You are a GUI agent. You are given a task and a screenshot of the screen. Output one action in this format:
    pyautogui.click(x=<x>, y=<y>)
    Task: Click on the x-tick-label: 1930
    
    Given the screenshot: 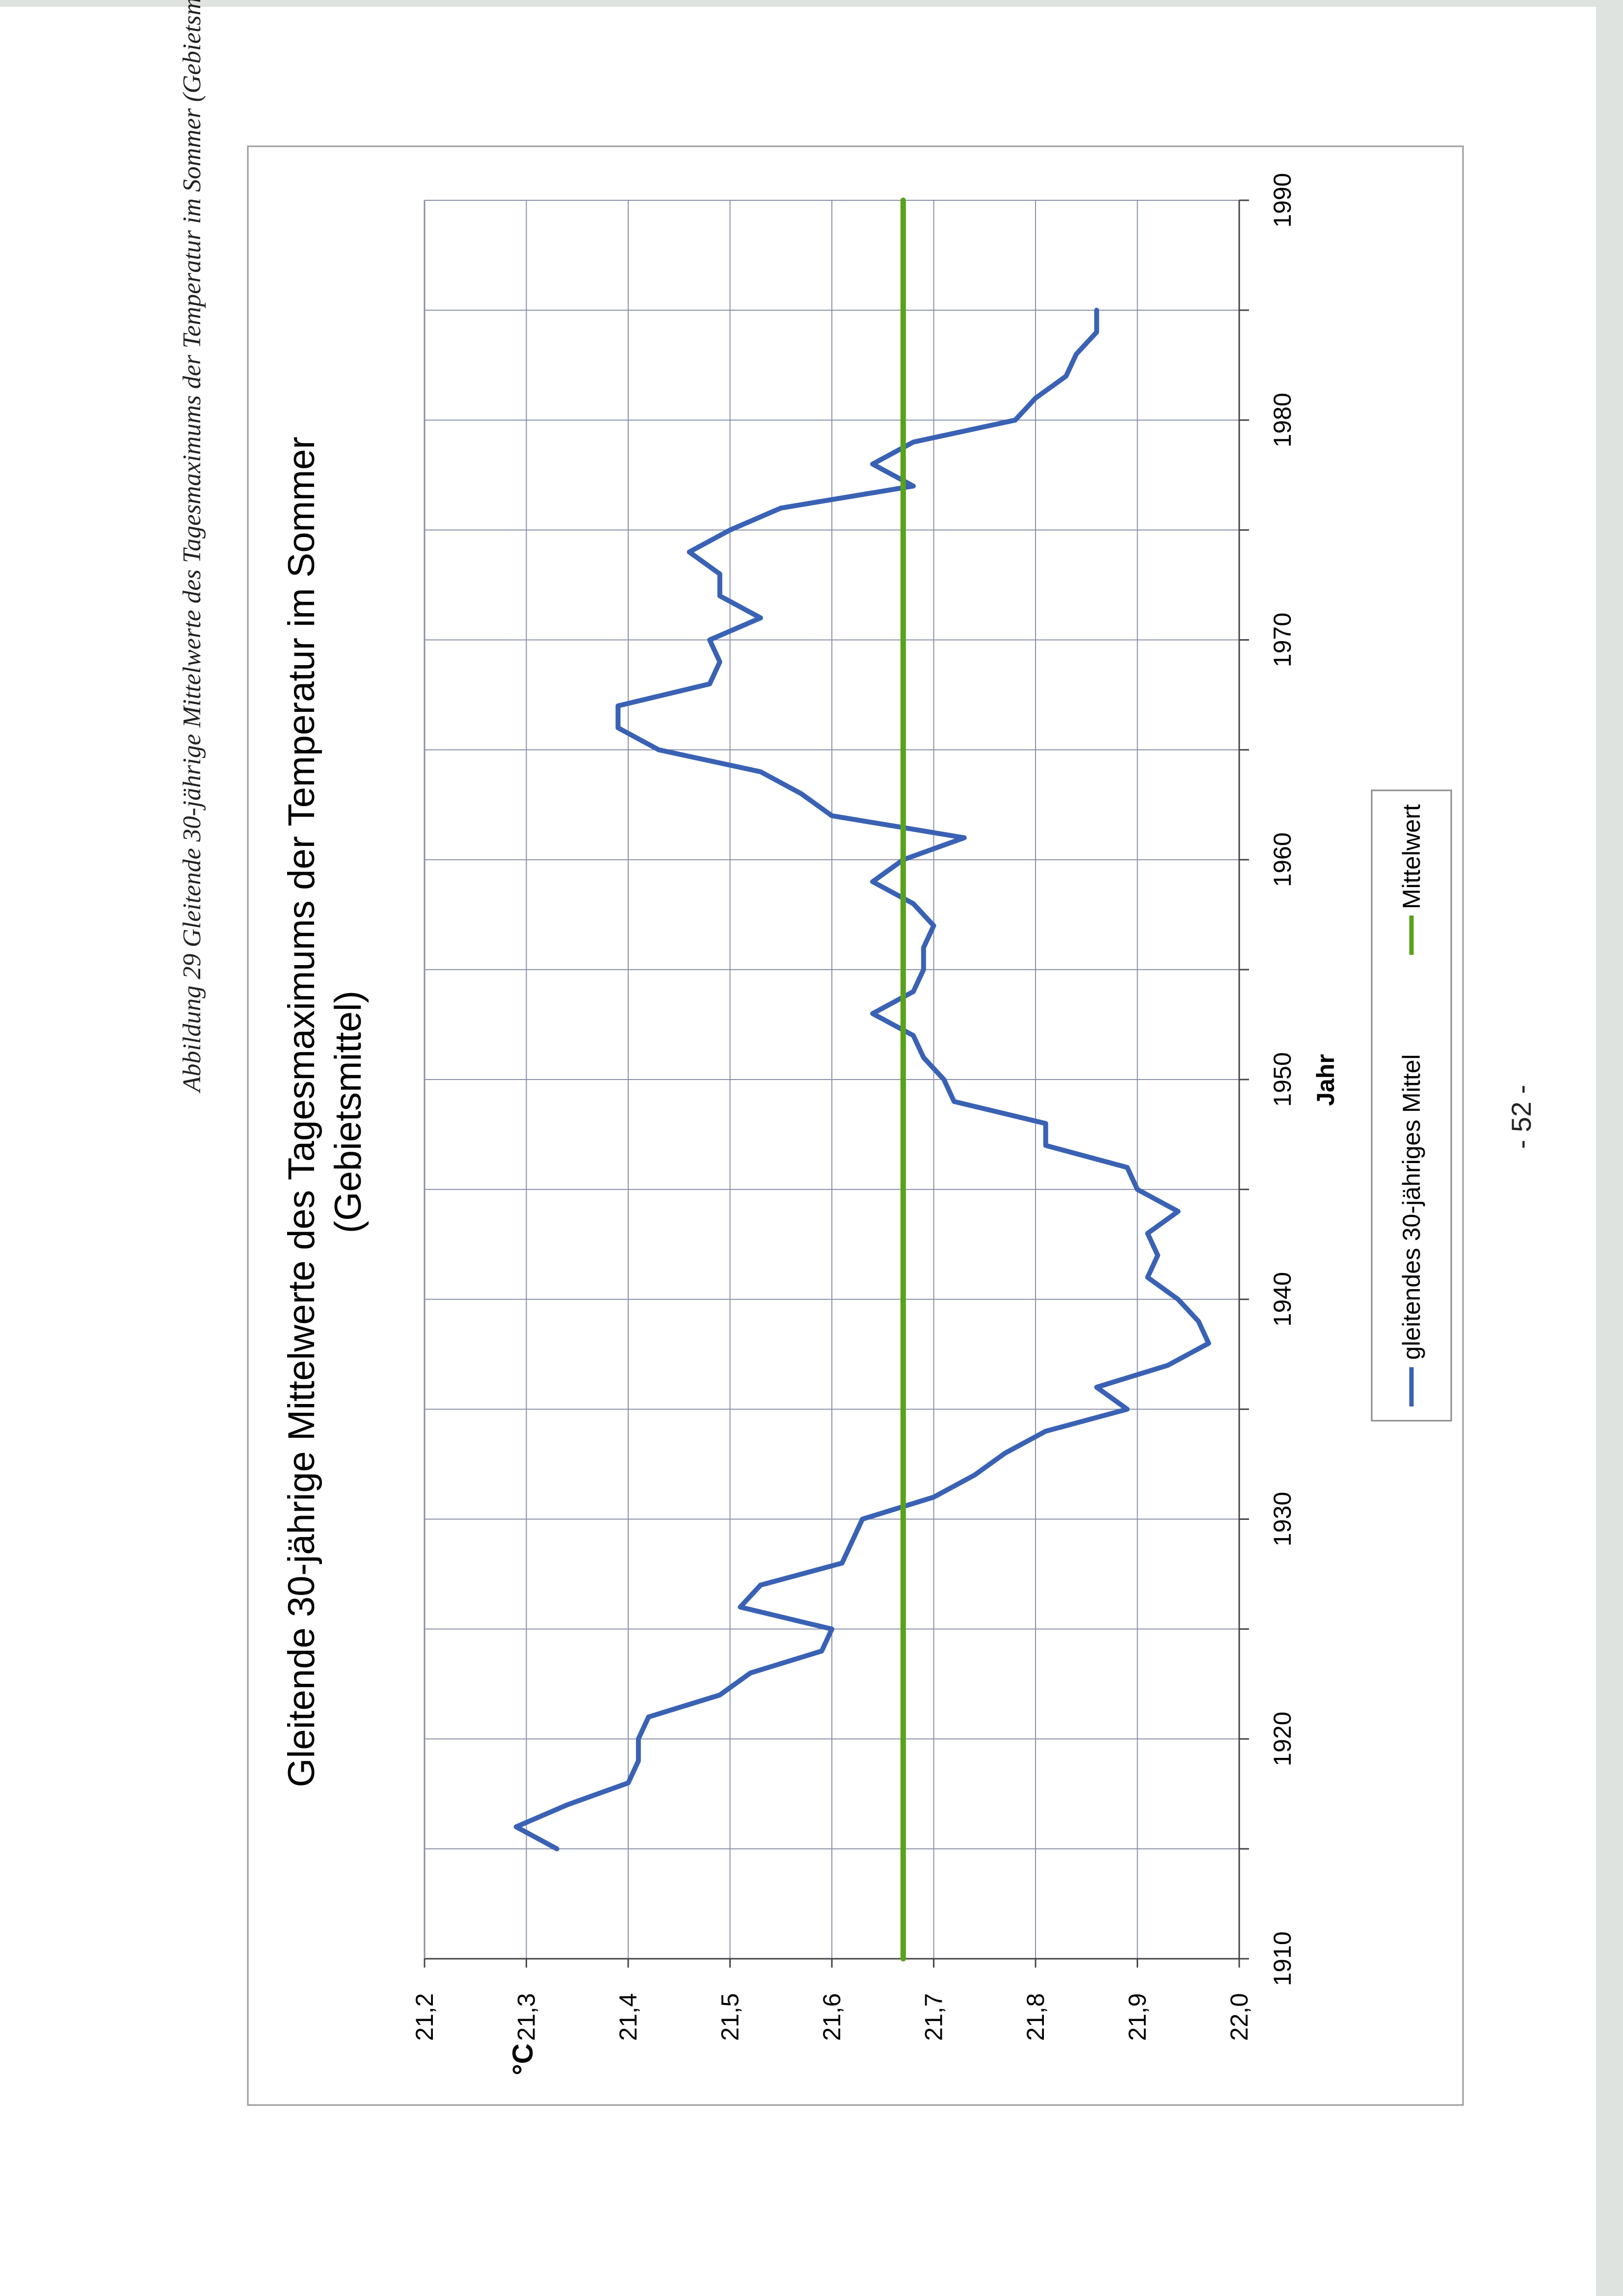 What is the action you would take?
    pyautogui.click(x=1282, y=1519)
    